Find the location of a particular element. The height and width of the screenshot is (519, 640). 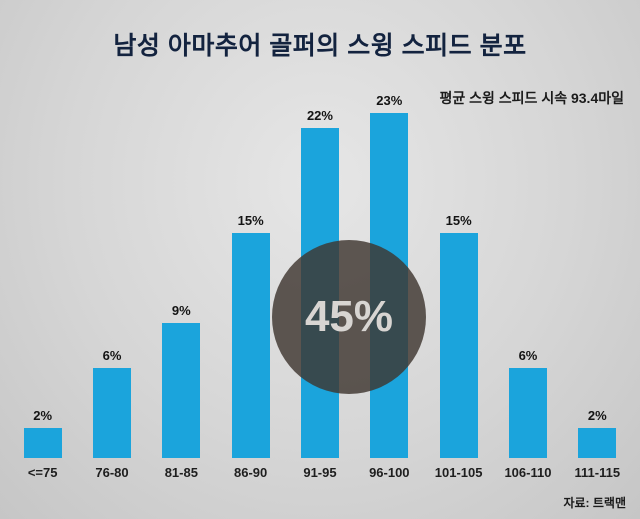

bar-category-label: 91-95 is located at coordinates (320, 472).